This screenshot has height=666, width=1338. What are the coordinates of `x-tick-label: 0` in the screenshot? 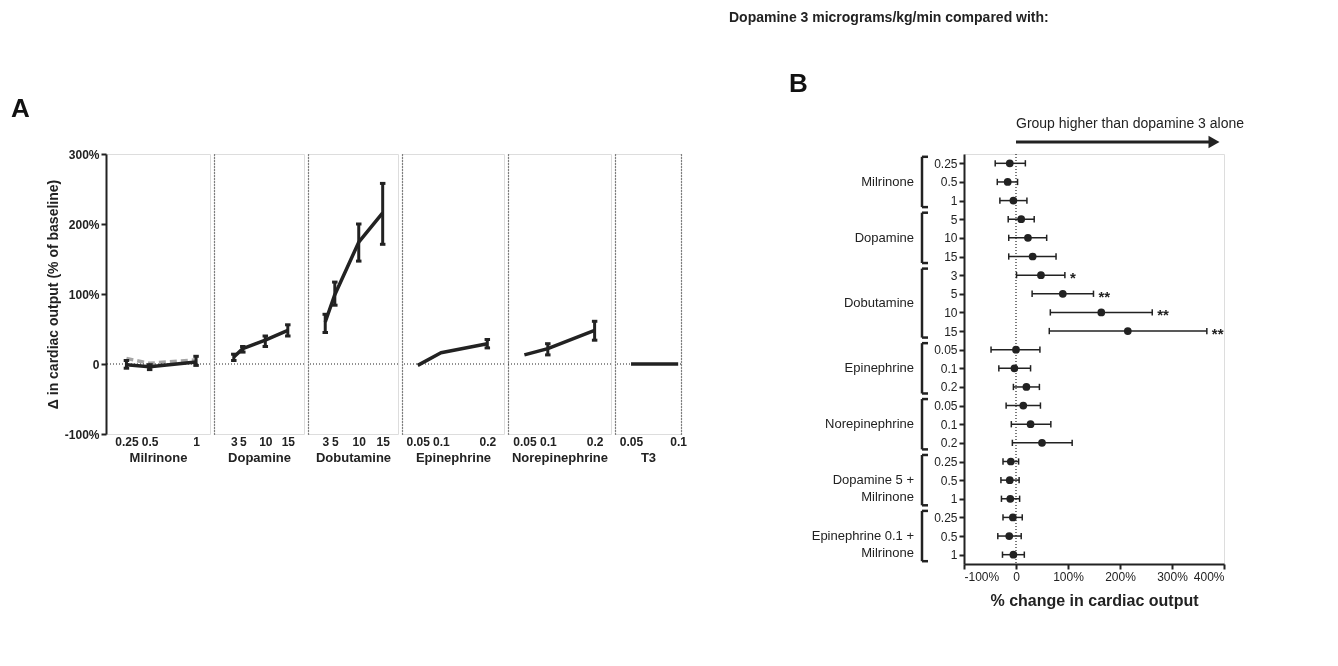 It's located at (1017, 576).